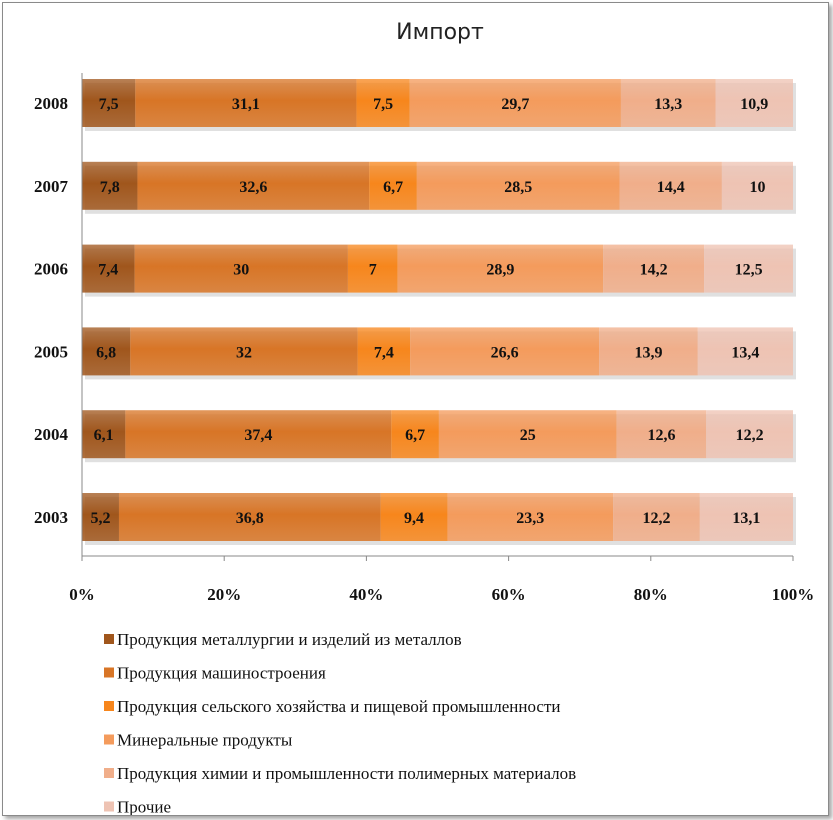 The width and height of the screenshot is (833, 820). I want to click on bar-segment-2007-s6, so click(757, 185).